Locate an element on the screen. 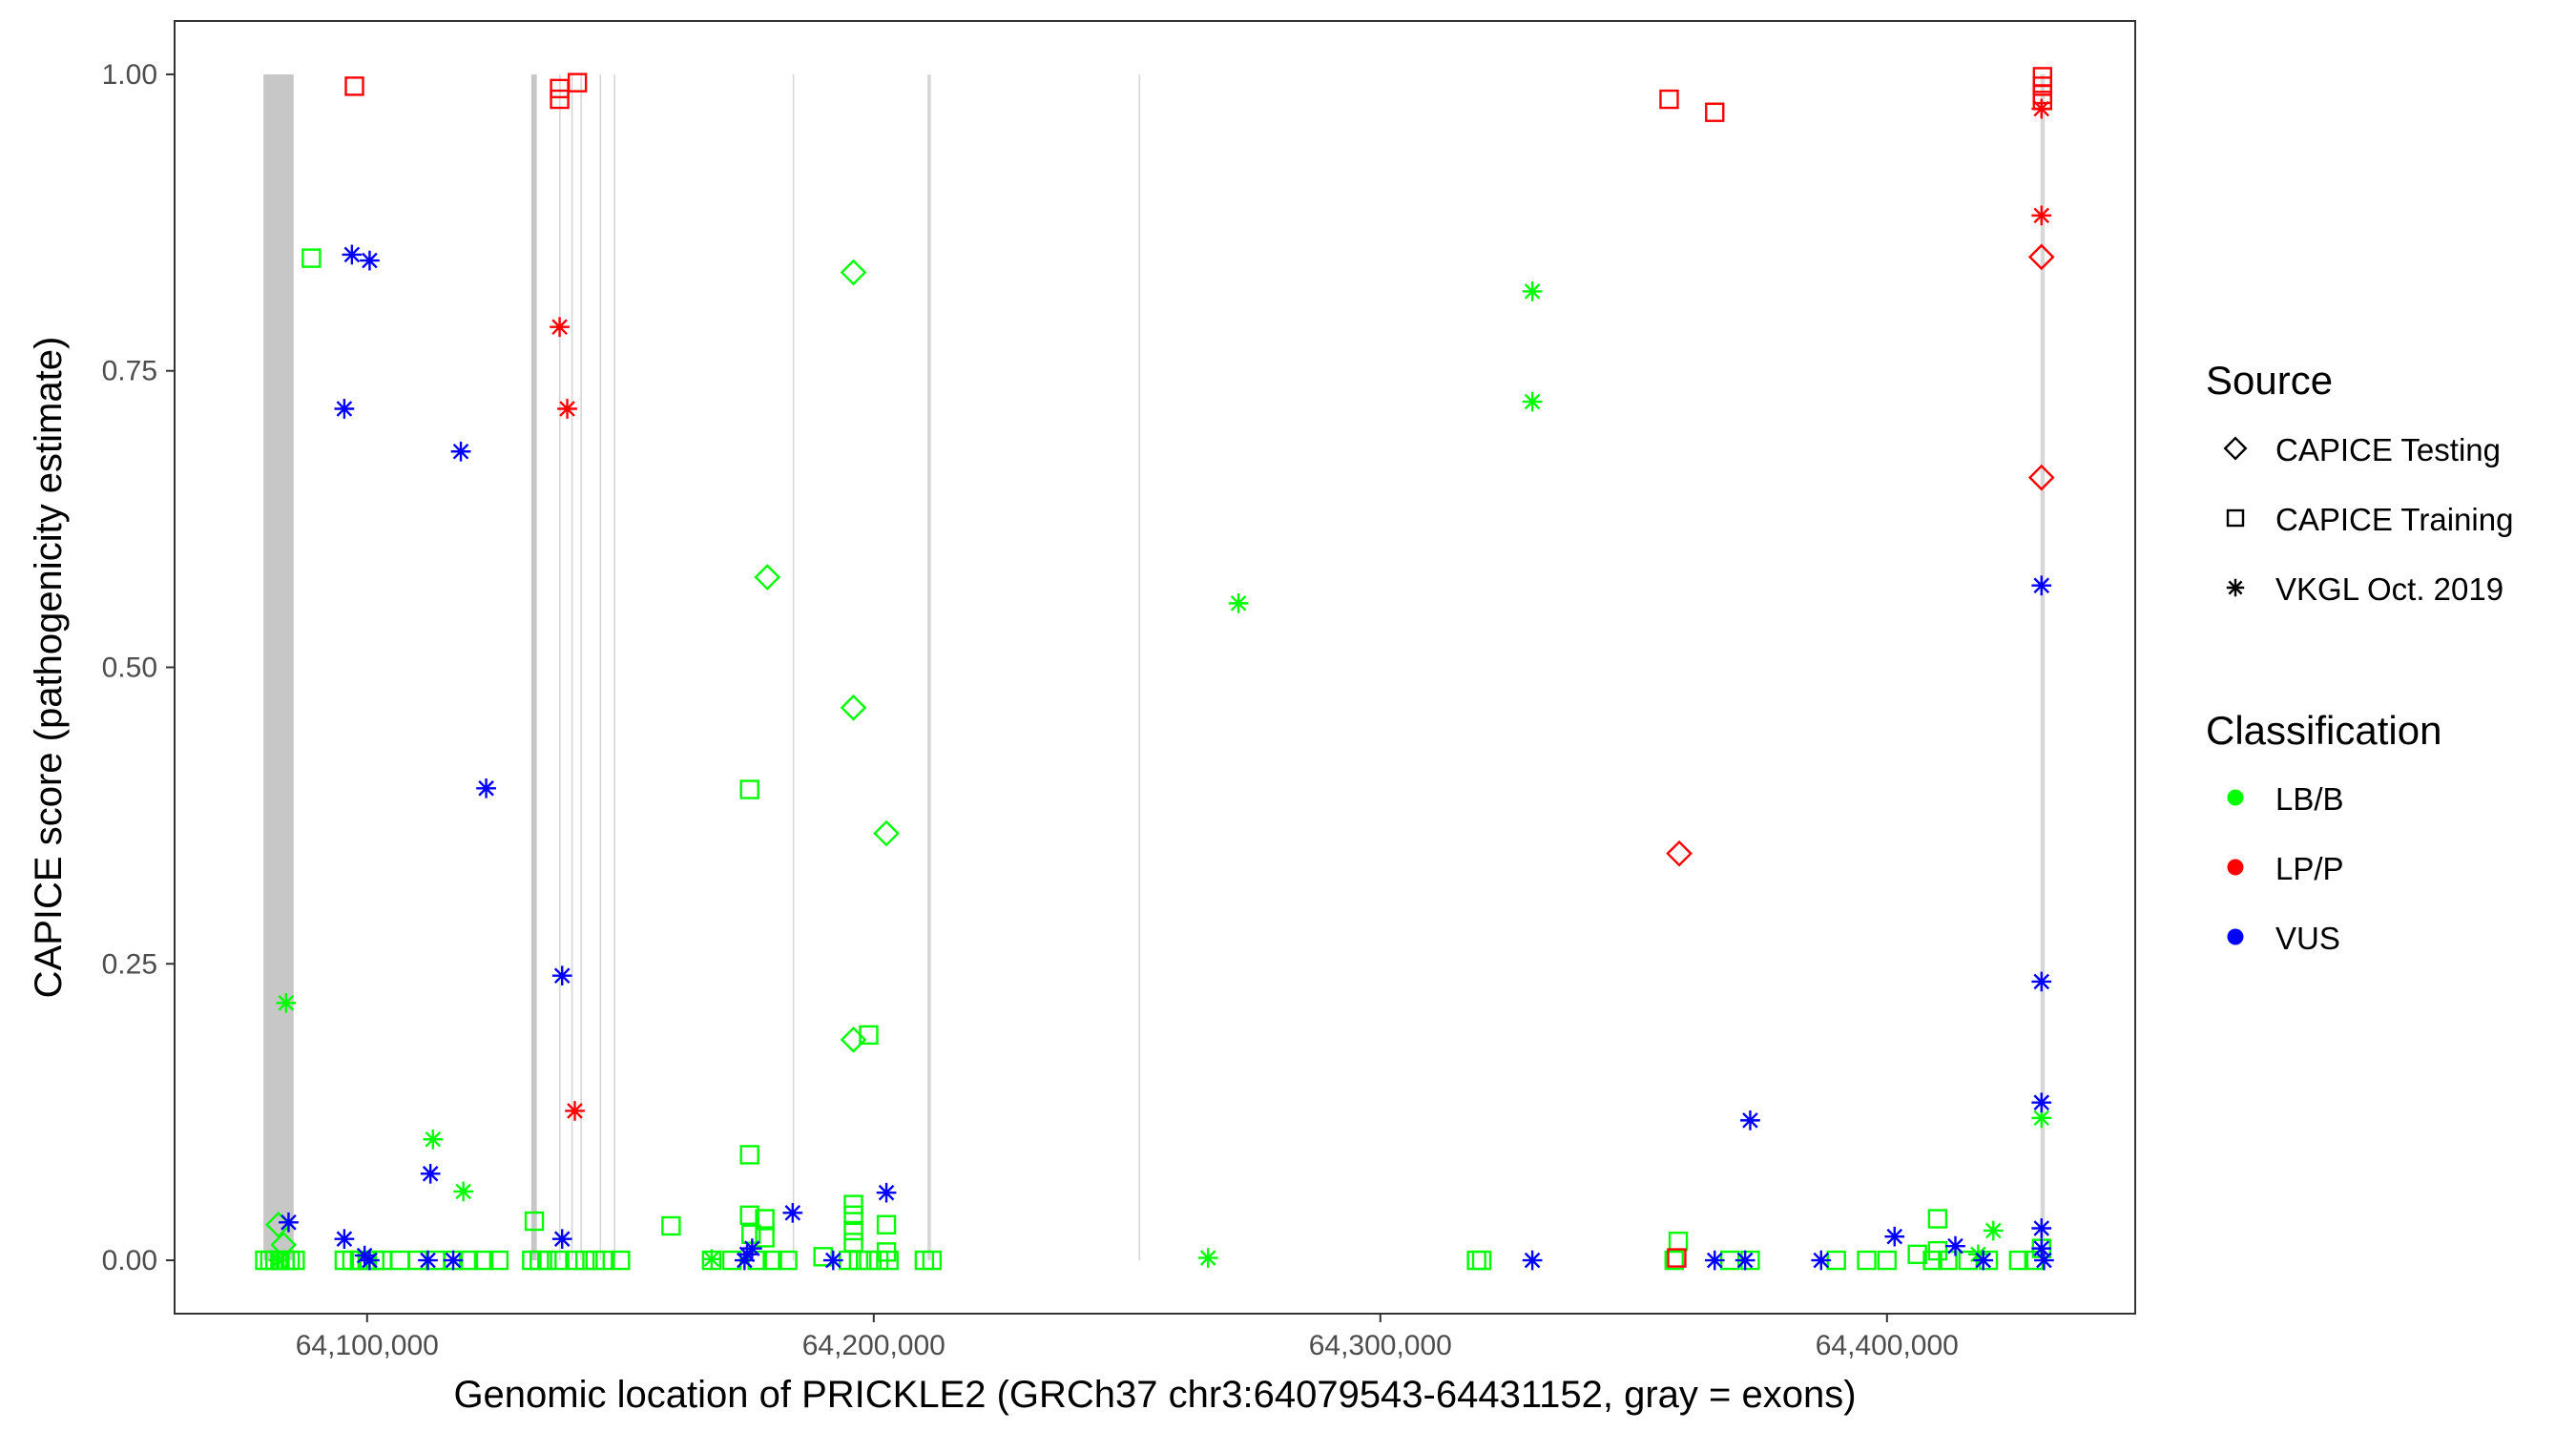 The width and height of the screenshot is (2576, 1431). legend-class-label: LB/B is located at coordinates (2309, 799).